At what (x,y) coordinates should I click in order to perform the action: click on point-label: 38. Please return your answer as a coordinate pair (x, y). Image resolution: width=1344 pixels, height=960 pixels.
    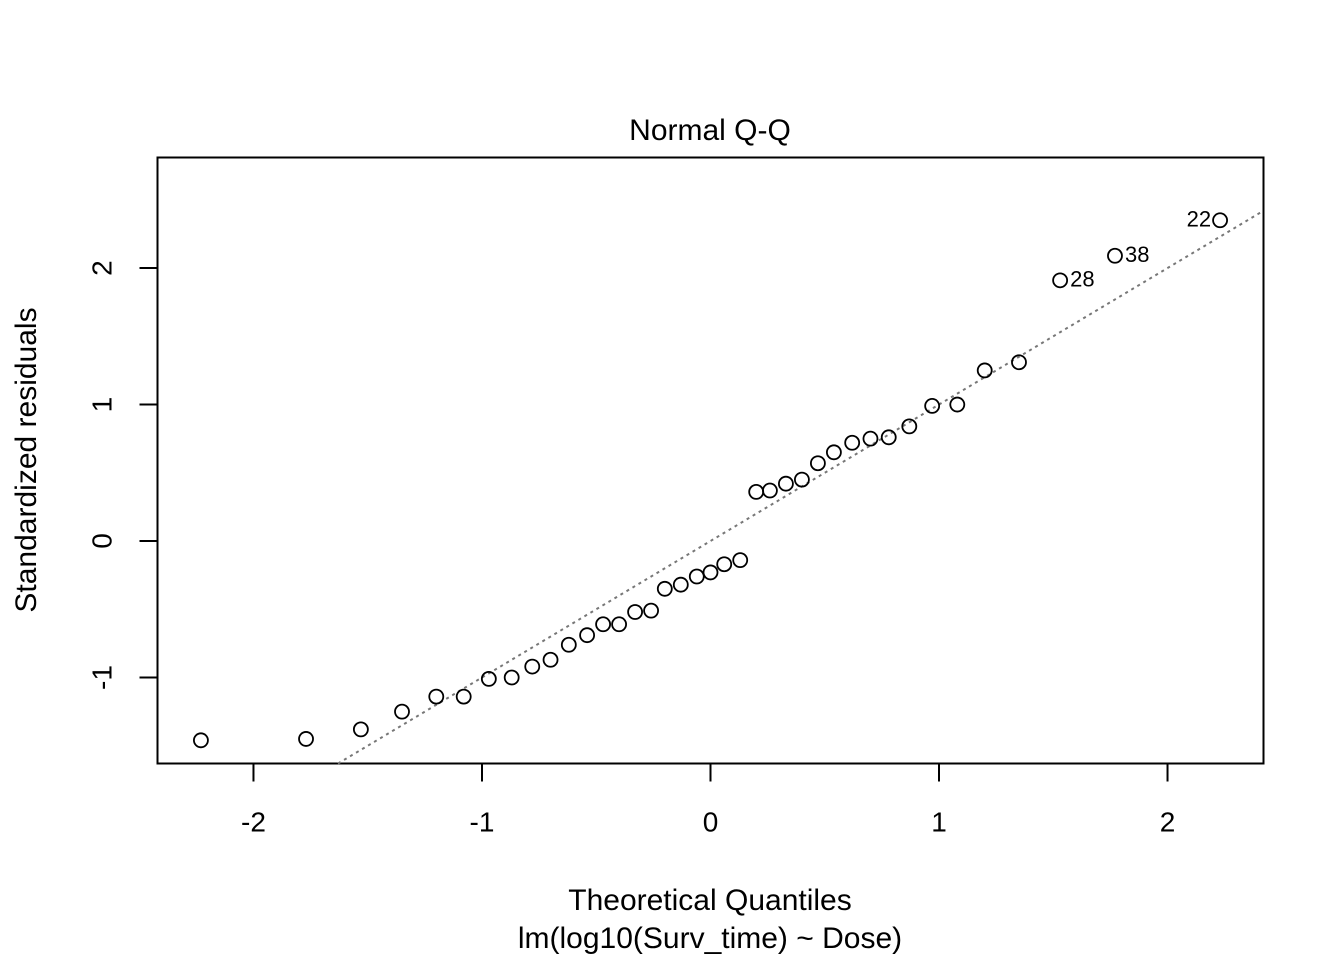
    Looking at the image, I should click on (1137, 254).